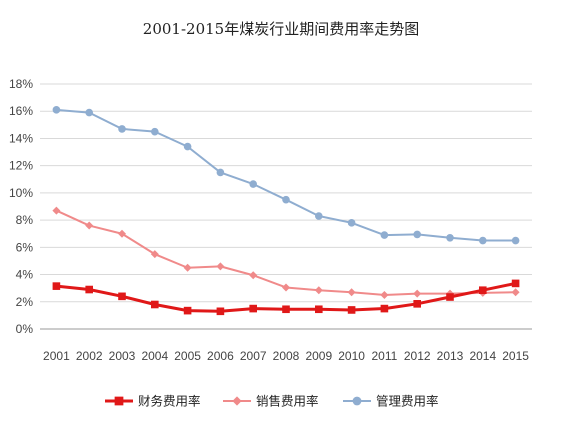 The height and width of the screenshot is (421, 562). I want to click on y-tick-label: 2%, so click(25, 302).